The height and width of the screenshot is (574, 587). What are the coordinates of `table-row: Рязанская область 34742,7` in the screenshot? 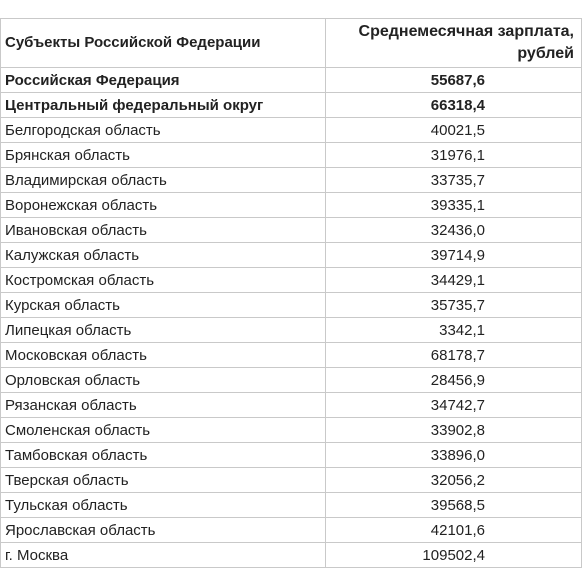 It's located at (291, 405).